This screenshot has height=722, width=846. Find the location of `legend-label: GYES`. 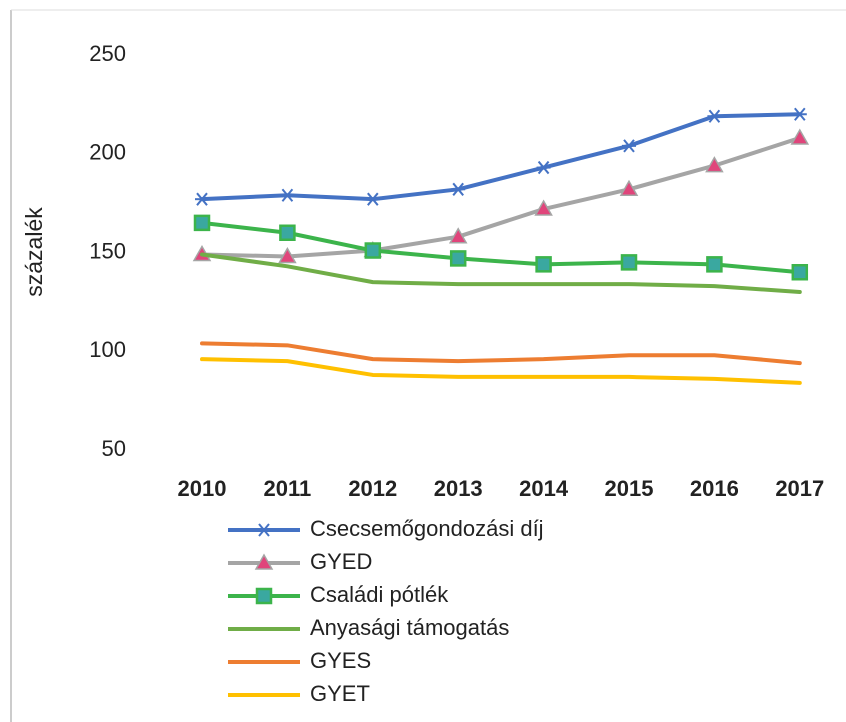

legend-label: GYES is located at coordinates (340, 660).